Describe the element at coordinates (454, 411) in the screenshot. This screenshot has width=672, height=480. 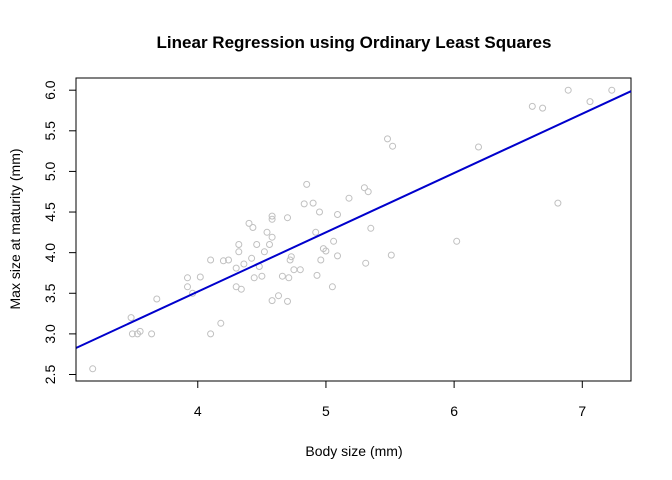
I see `x-tick-label: 6` at that location.